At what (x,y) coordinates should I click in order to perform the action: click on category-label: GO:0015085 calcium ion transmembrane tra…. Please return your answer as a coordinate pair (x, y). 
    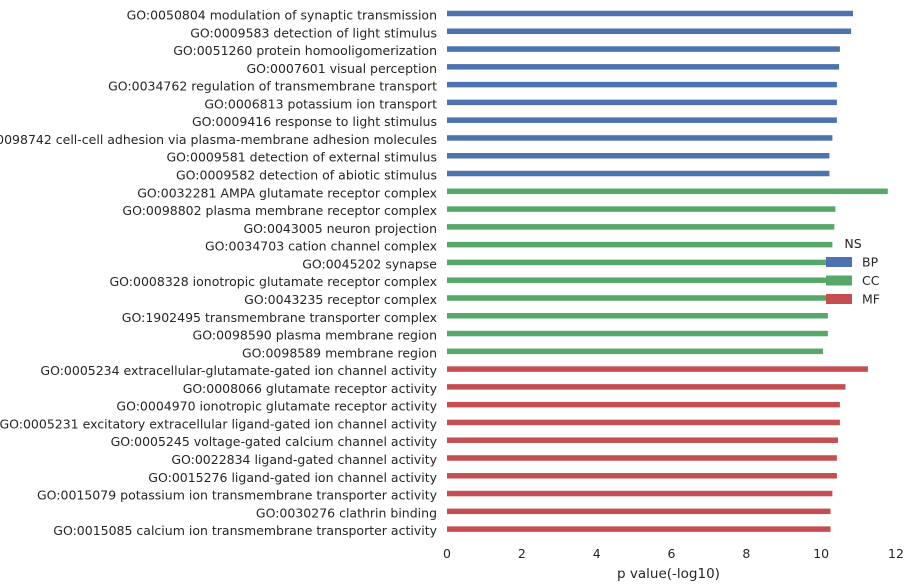
    Looking at the image, I should click on (245, 530).